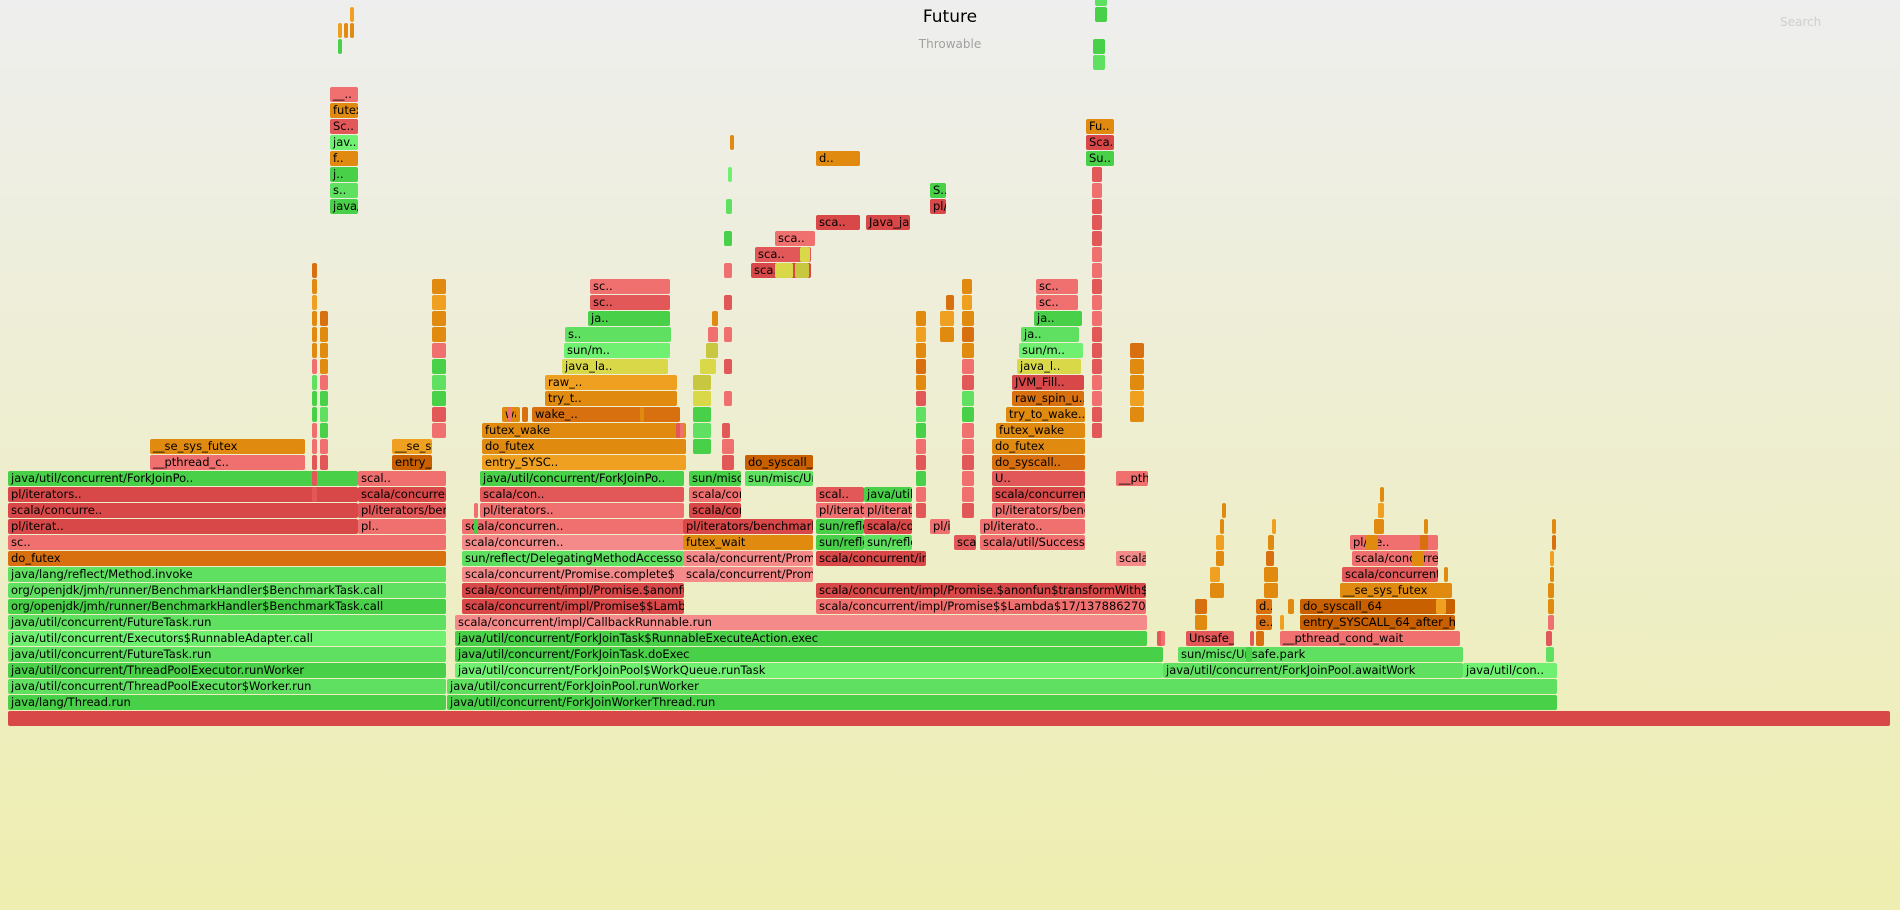  What do you see at coordinates (871, 558) in the screenshot?
I see `flame-frame: scala/concurrent/impl/Promise$Defau..` at bounding box center [871, 558].